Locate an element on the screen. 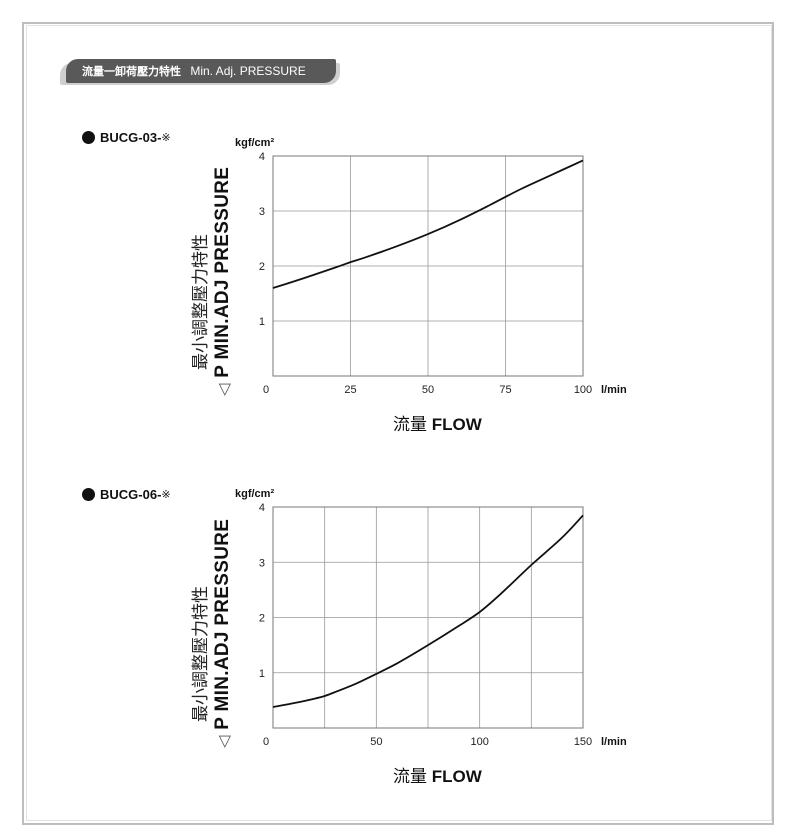 Image resolution: width=800 pixels, height=835 pixels. chart1-xtitle-jp: 流量 is located at coordinates (410, 425).